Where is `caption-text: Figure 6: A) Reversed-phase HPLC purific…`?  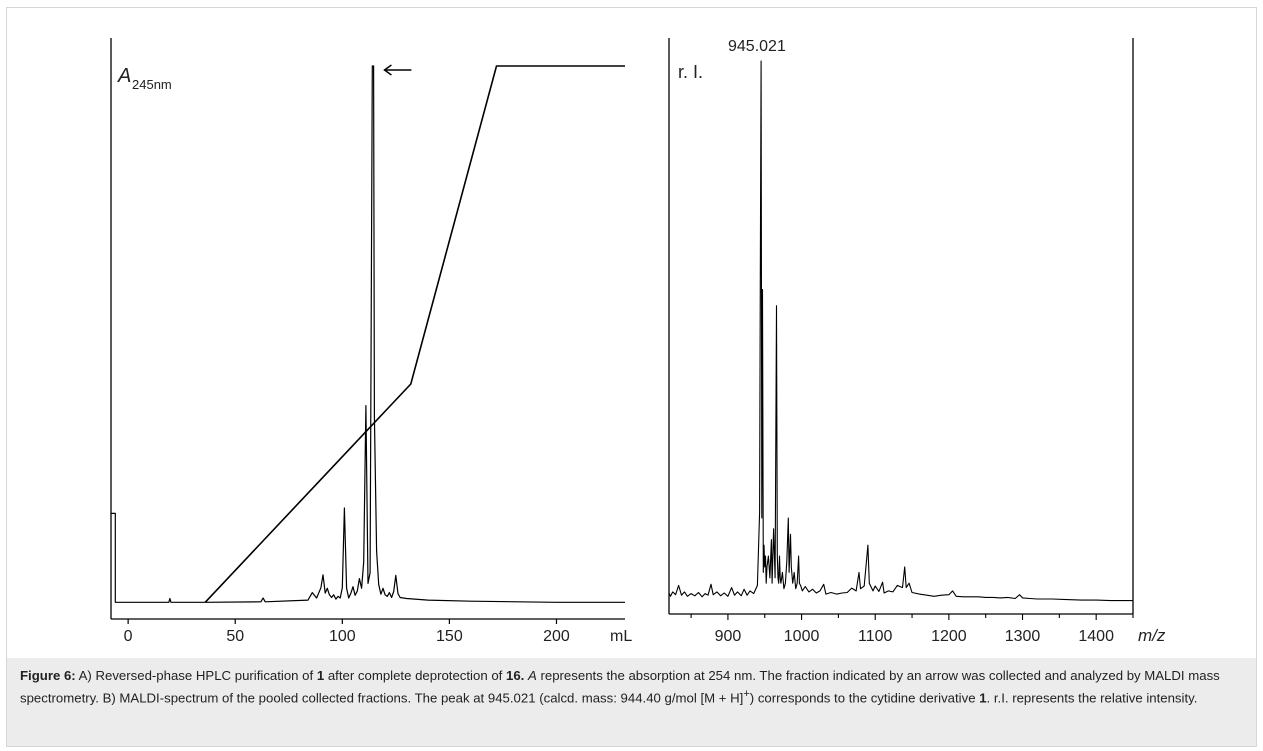 caption-text: Figure 6: A) Reversed-phase HPLC purific… is located at coordinates (631, 686).